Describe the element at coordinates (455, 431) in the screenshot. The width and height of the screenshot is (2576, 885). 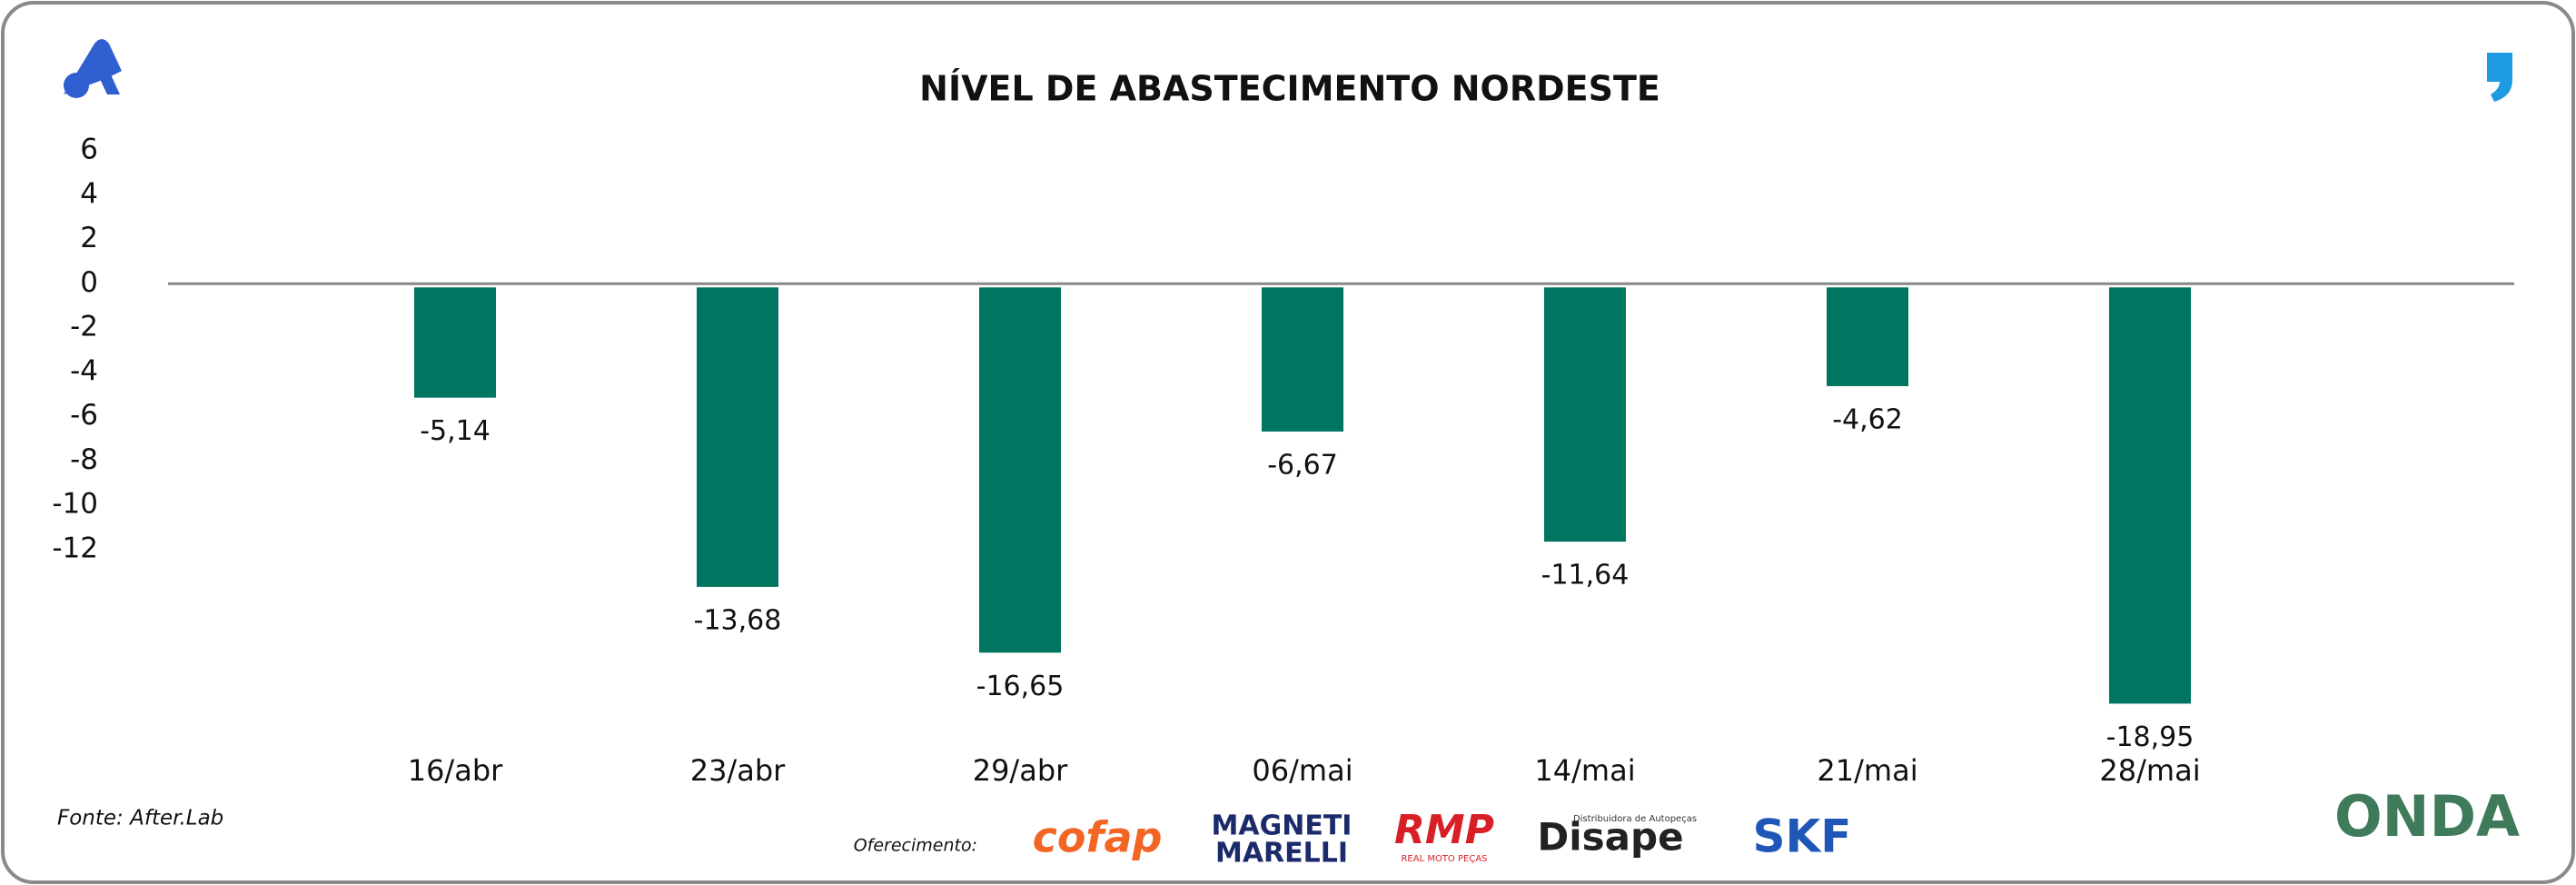
I see `value-label: -5,14` at that location.